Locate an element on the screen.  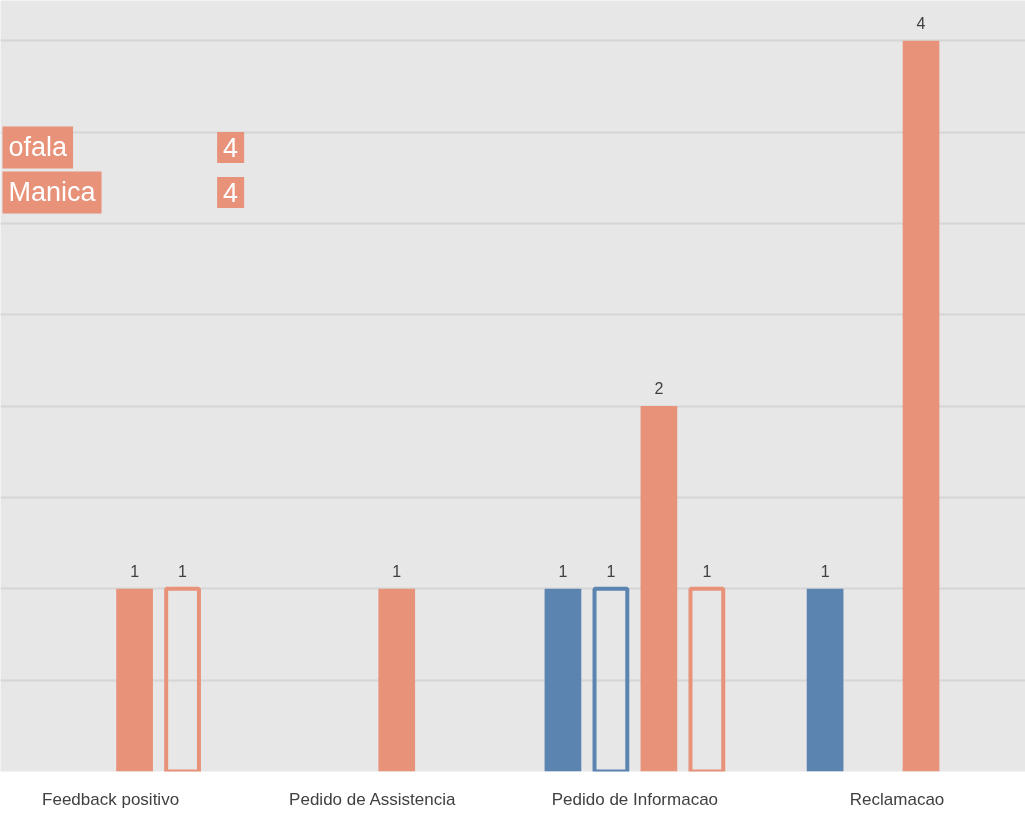
x-tick-label: Pedido de Assistencia is located at coordinates (372, 799).